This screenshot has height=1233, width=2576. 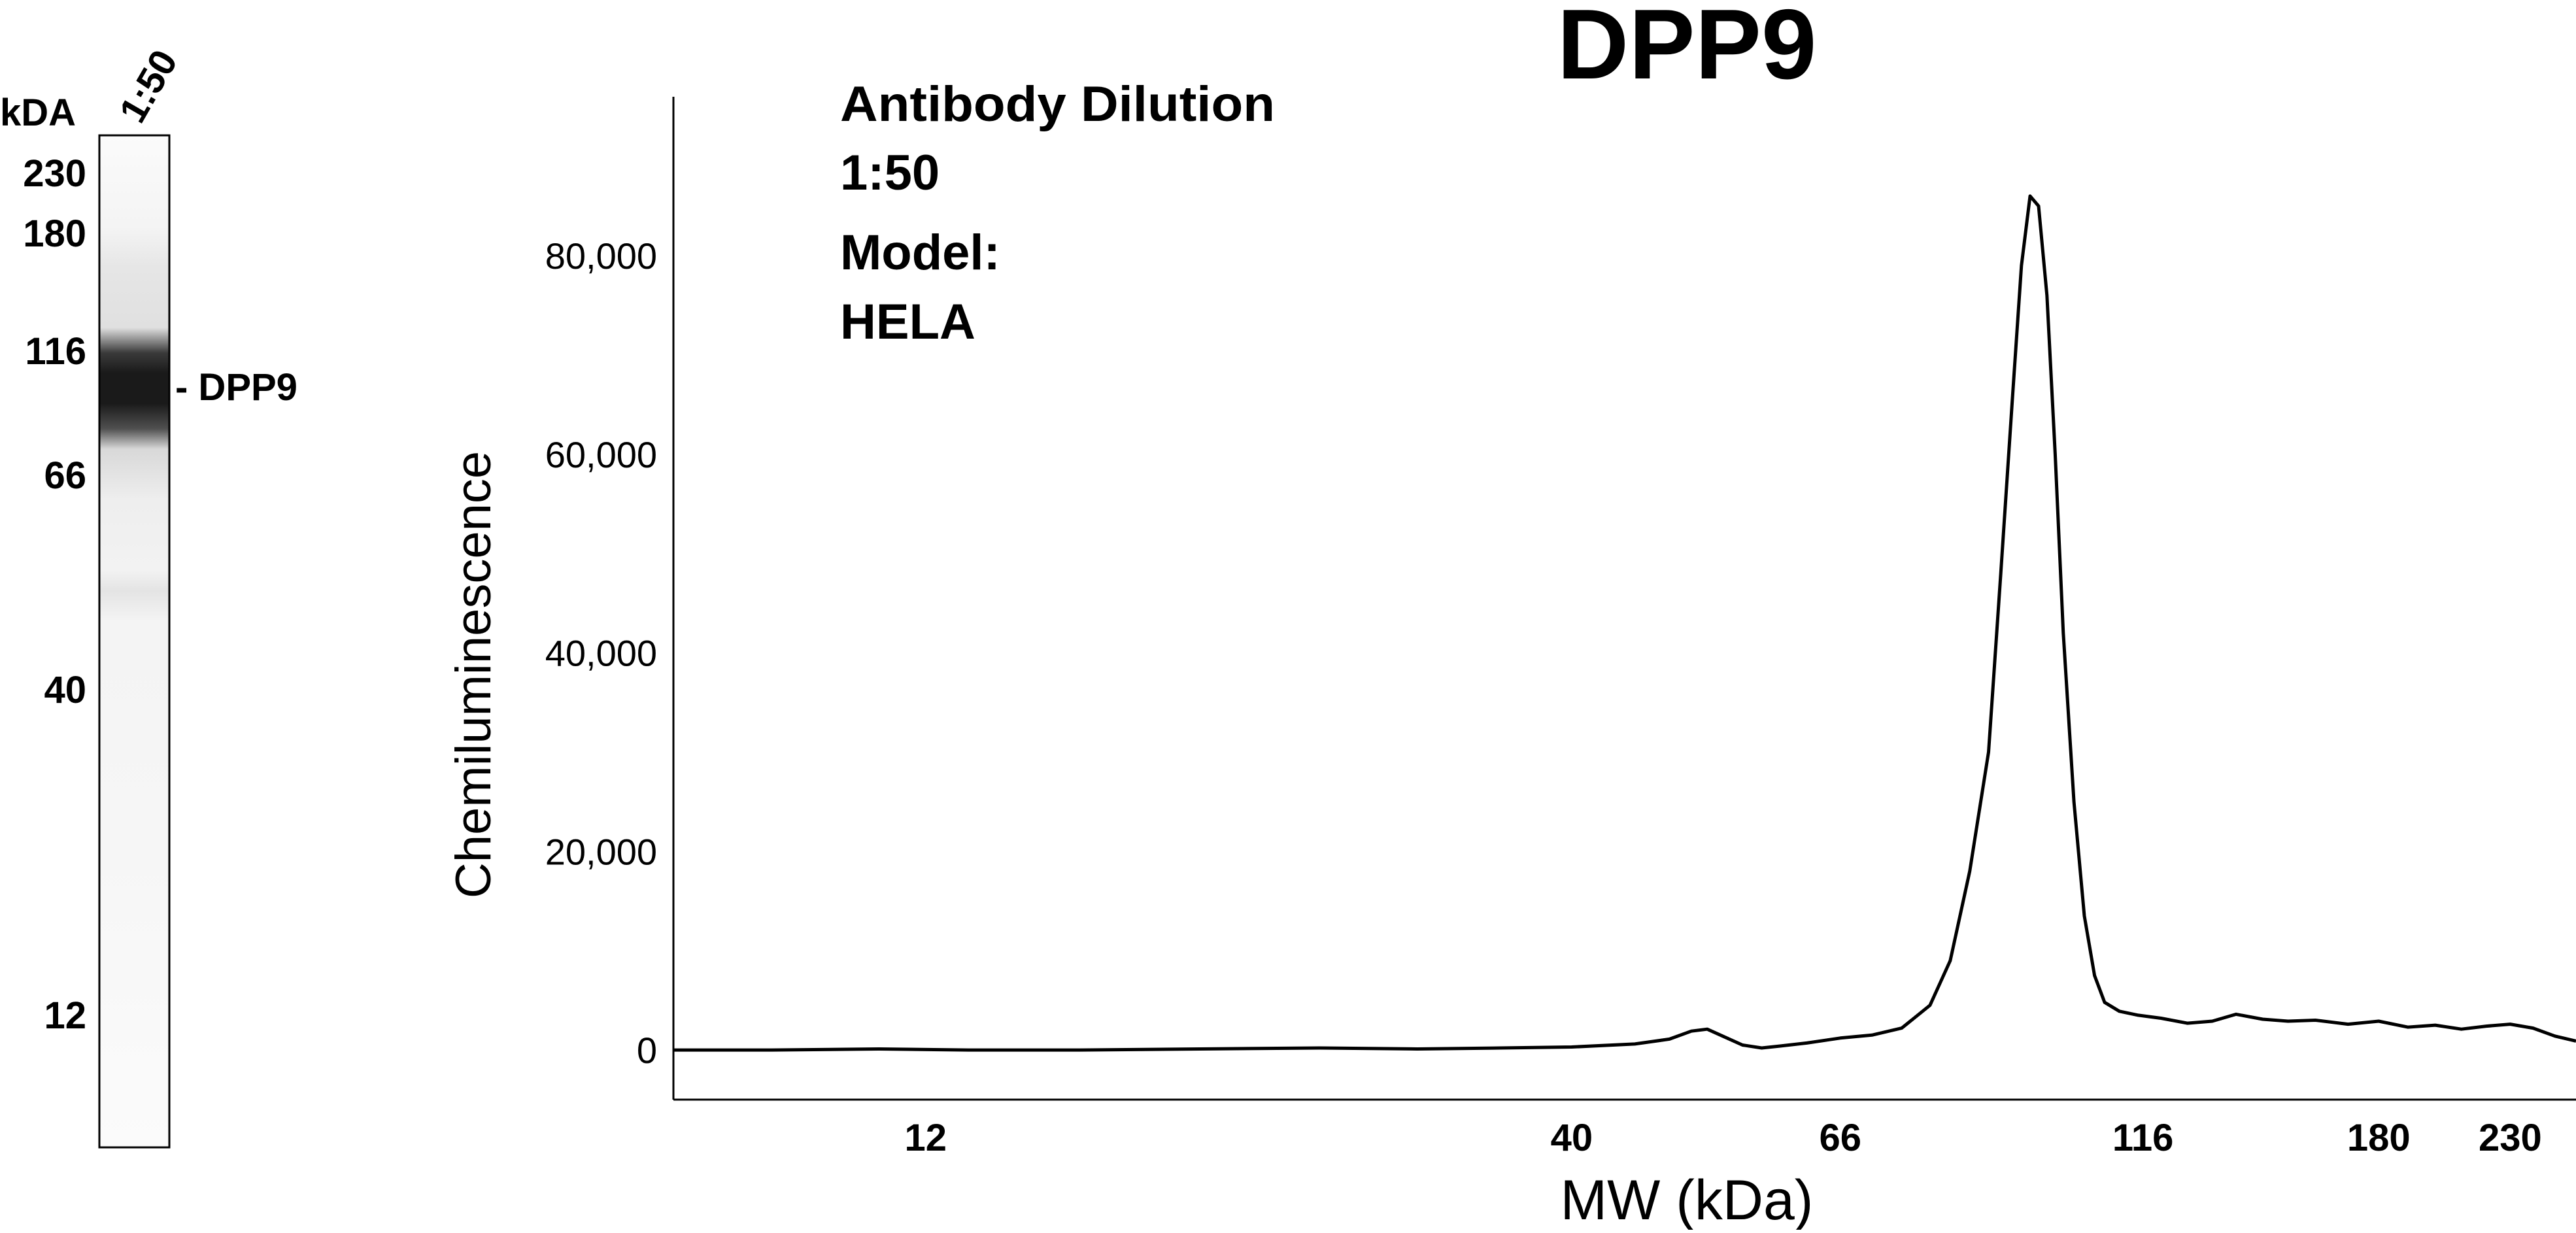 What do you see at coordinates (907, 322) in the screenshot?
I see `annotation-line: HELA` at bounding box center [907, 322].